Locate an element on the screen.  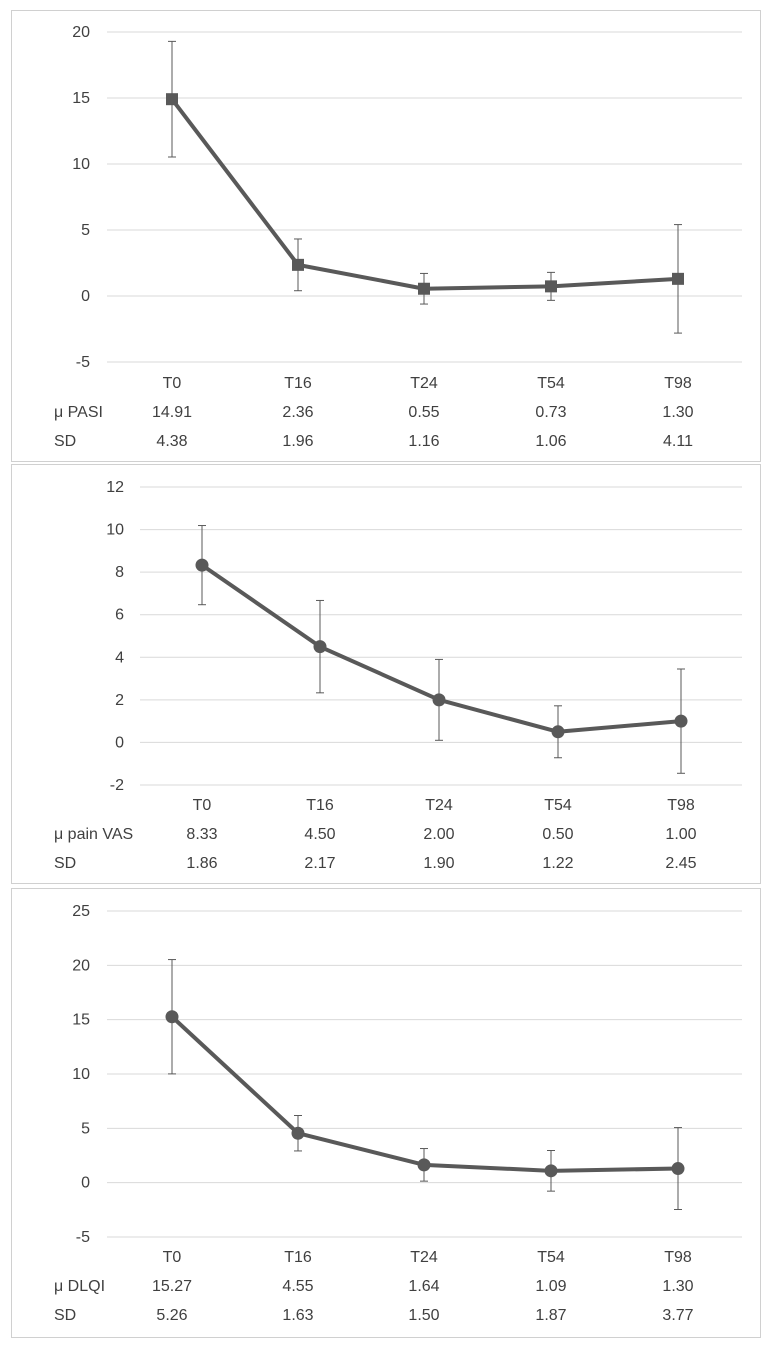
table-cell: 1.90 is located at coordinates (438, 863).